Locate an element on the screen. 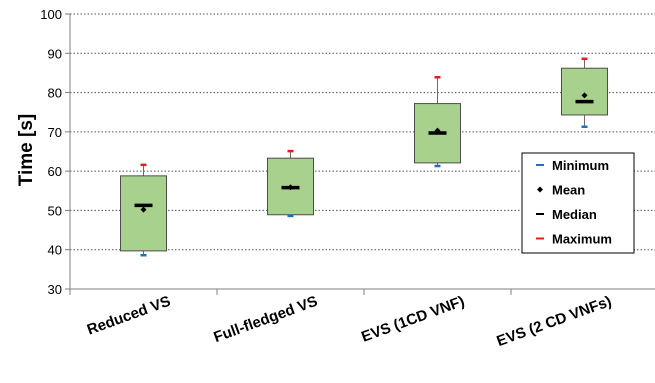 This screenshot has height=383, width=655. legend-marker is located at coordinates (540, 189).